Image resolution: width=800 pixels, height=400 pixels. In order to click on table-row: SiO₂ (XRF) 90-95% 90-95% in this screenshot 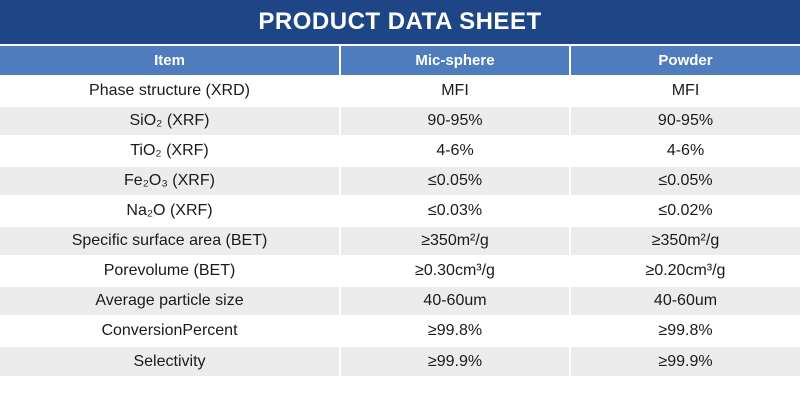, I will do `click(400, 121)`.